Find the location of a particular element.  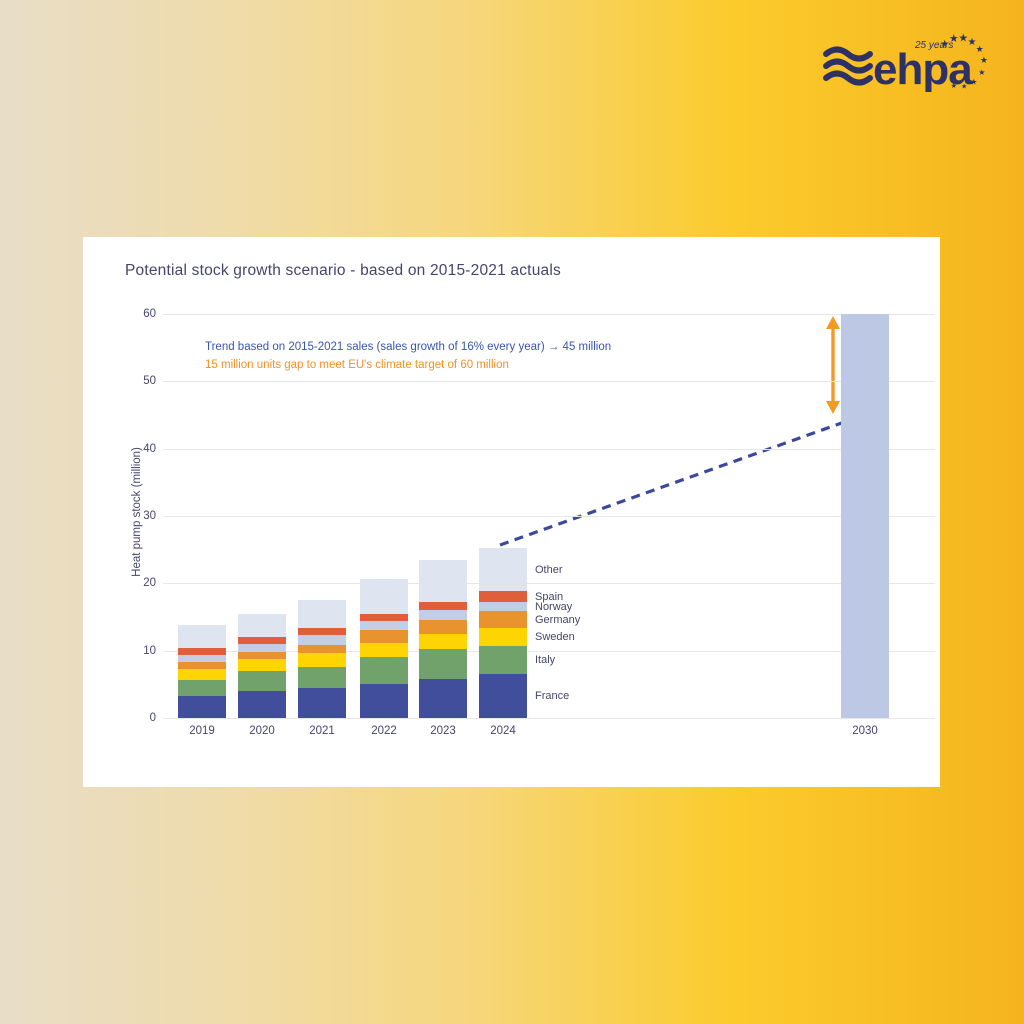

target-bar-2030 is located at coordinates (865, 516).